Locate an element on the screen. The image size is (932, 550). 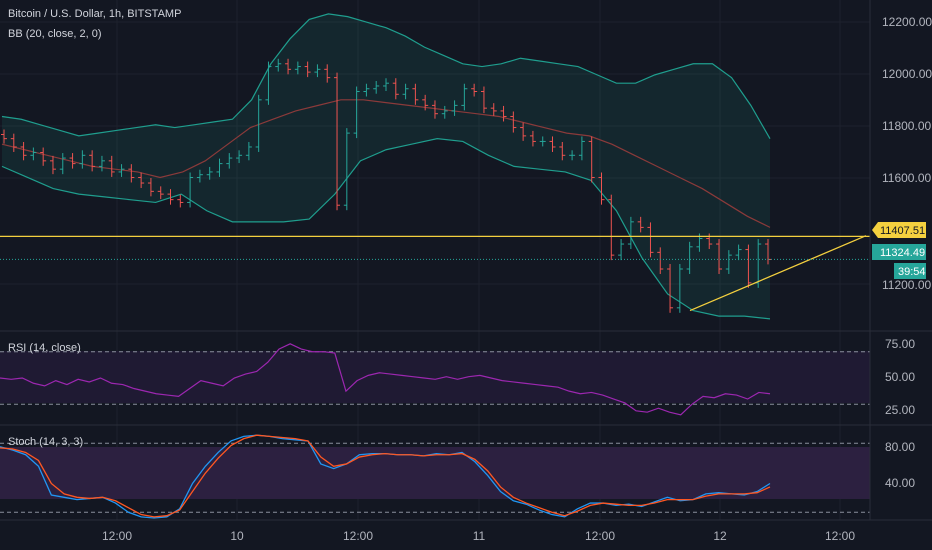
time-axis: 12:00 10 12:00 11 12:00 12 12:00 is located at coordinates (478, 536).